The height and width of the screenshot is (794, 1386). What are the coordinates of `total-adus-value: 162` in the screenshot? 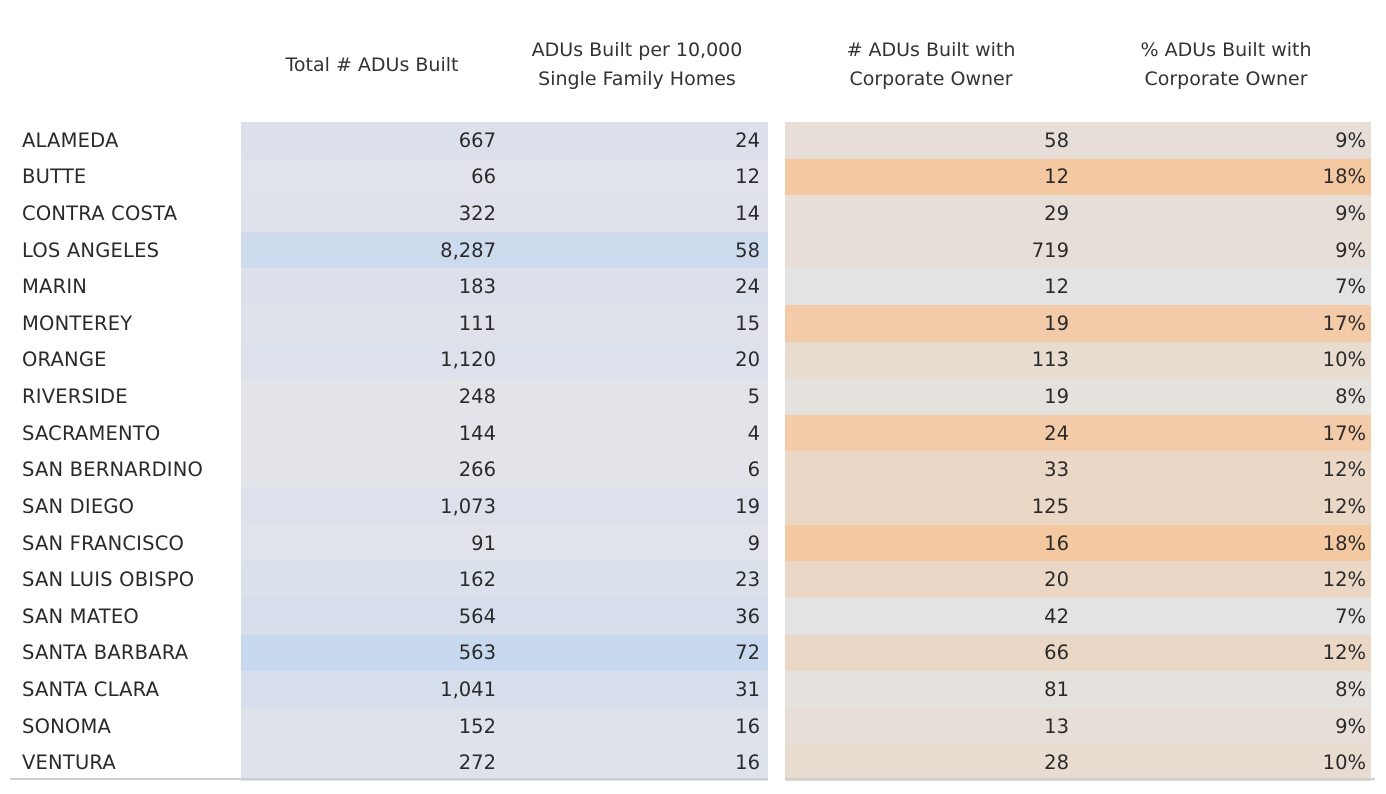 It's located at (373, 579).